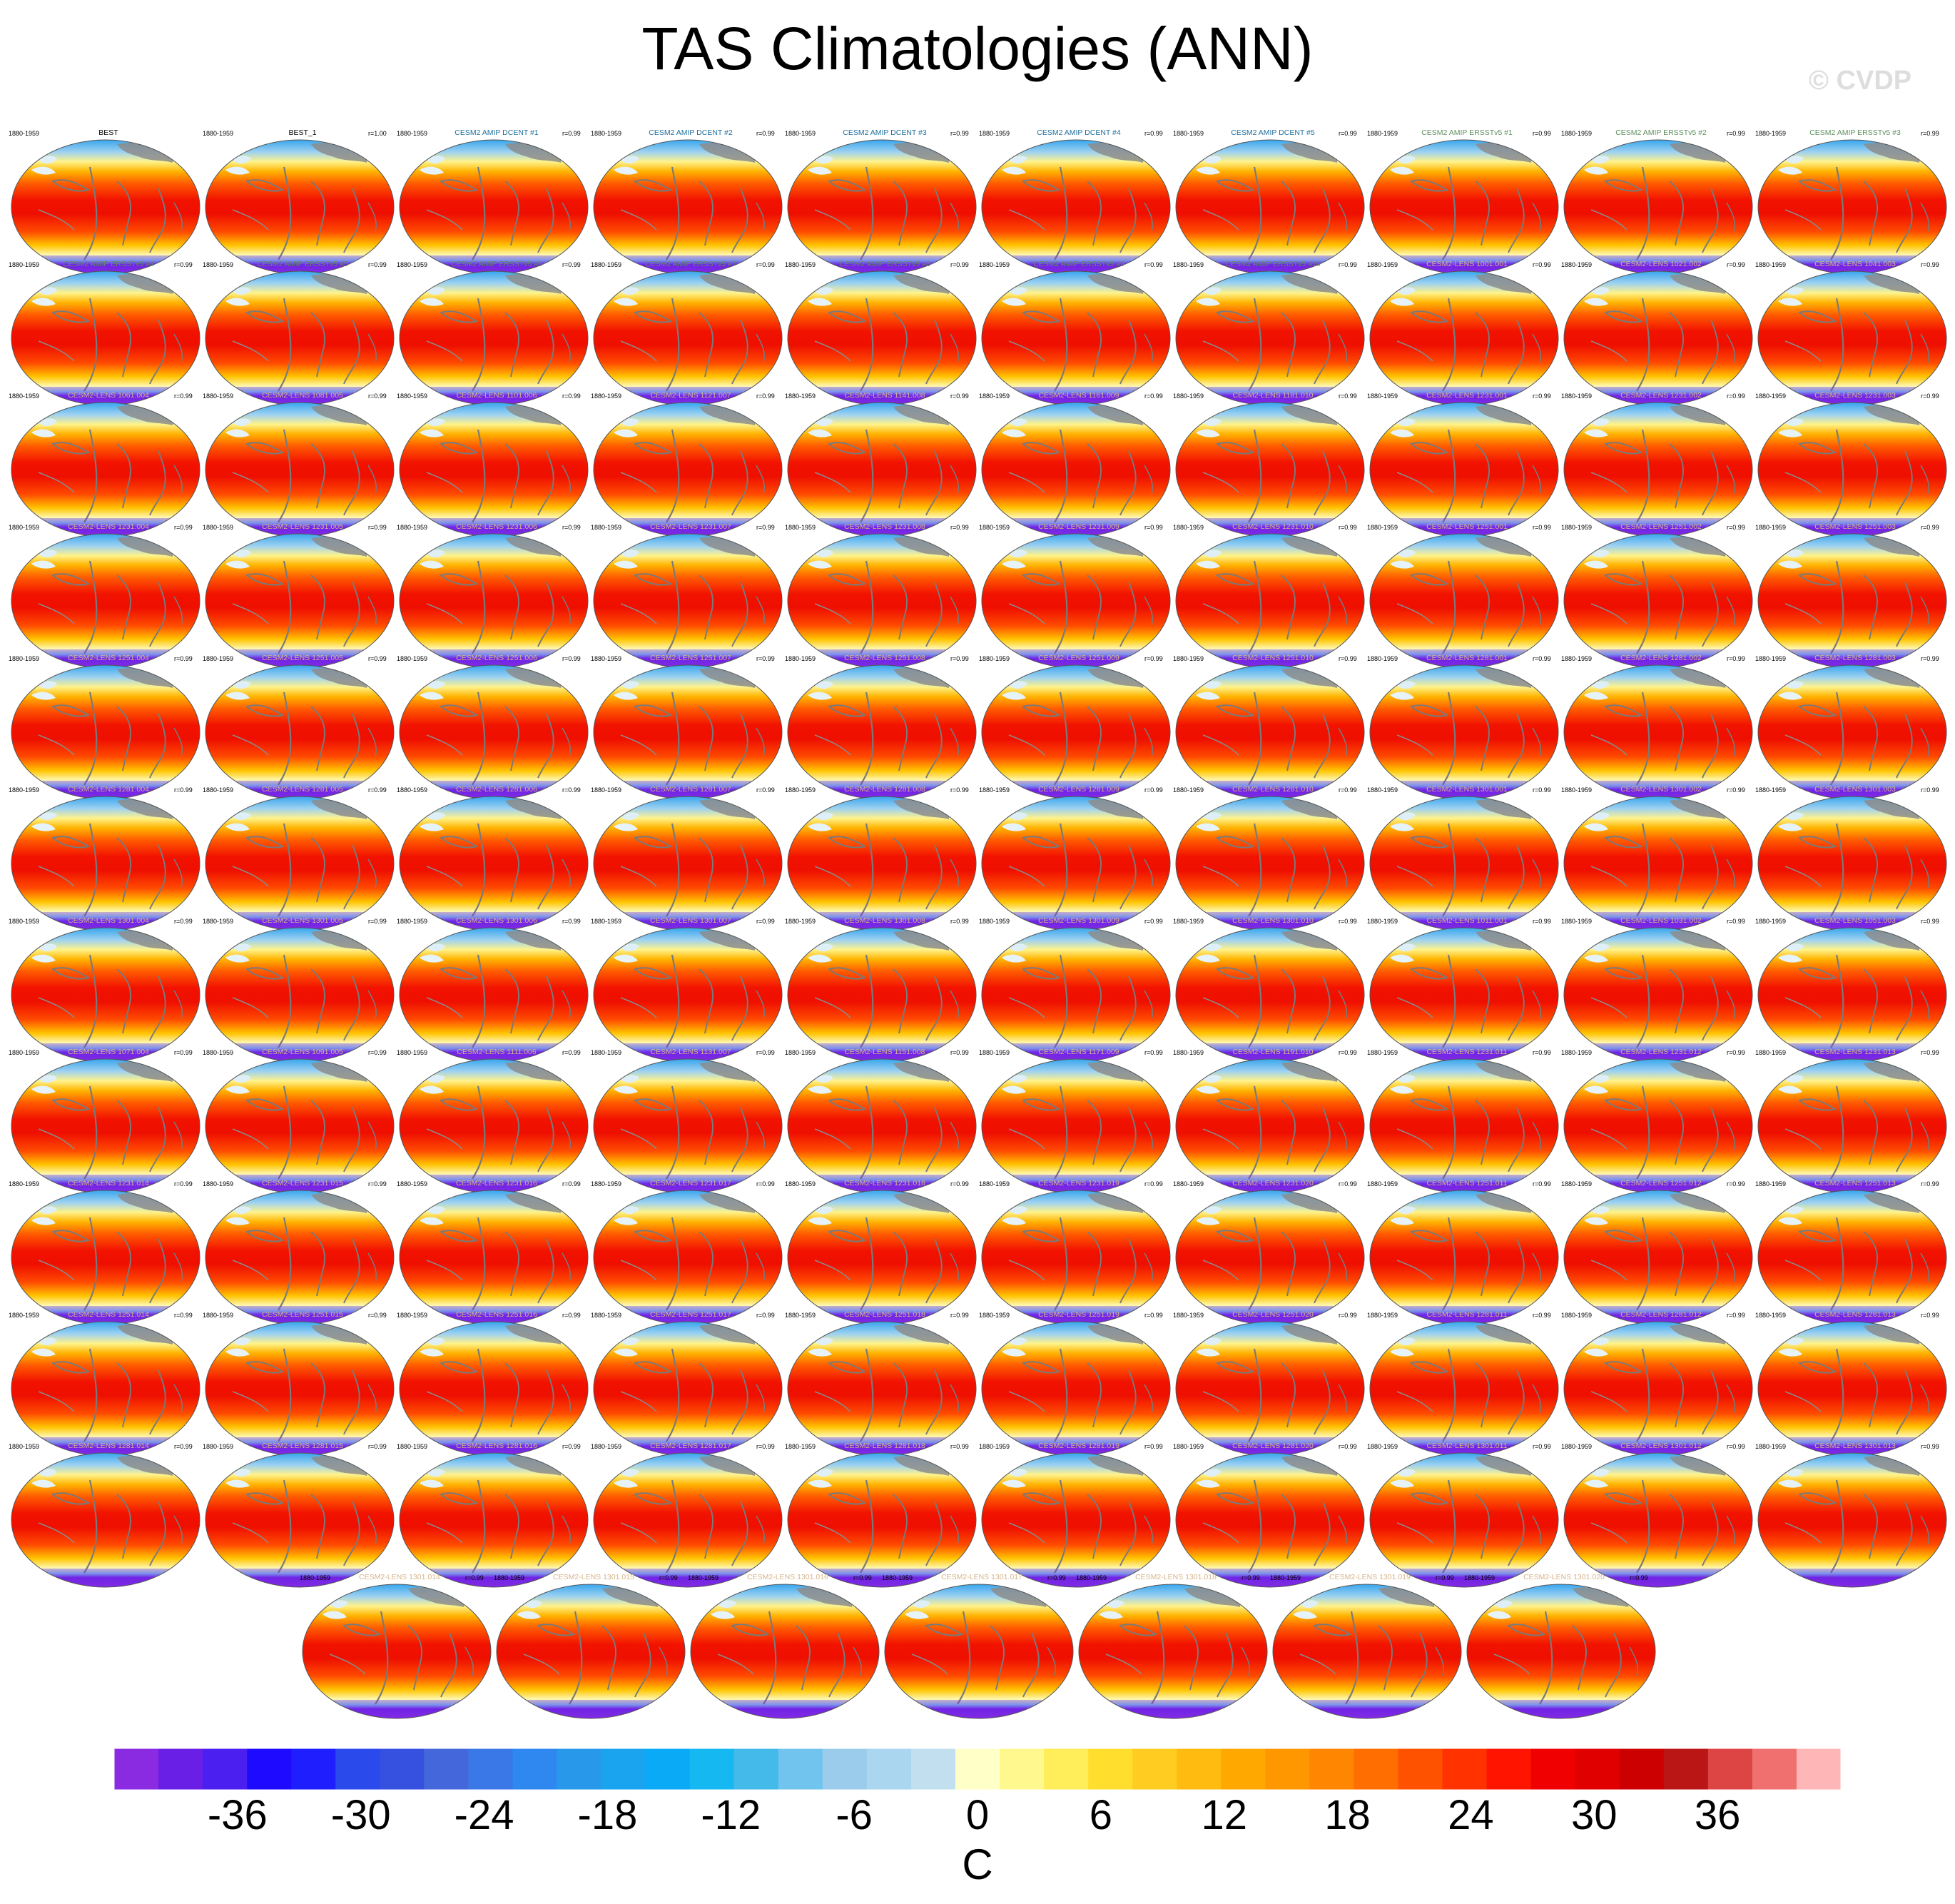 The width and height of the screenshot is (1955, 1904). Describe the element at coordinates (885, 132) in the screenshot. I see `panel-title: CESM2 AMIP DCENT #3` at that location.